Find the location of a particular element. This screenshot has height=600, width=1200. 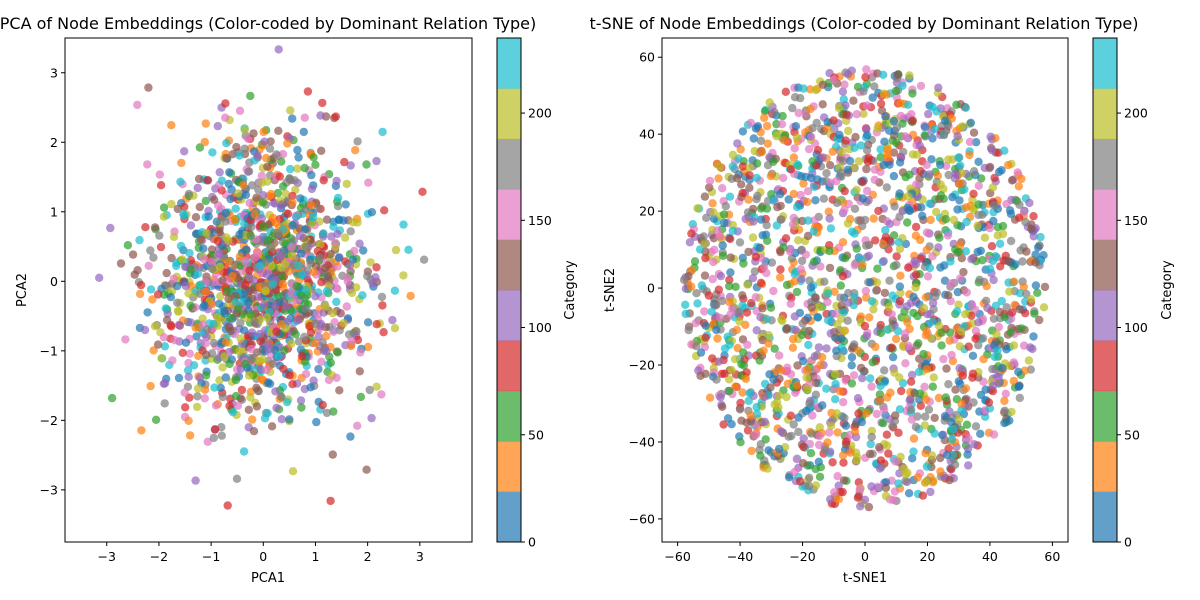

pca-colorbar-tick-label: 0 is located at coordinates (532, 542).